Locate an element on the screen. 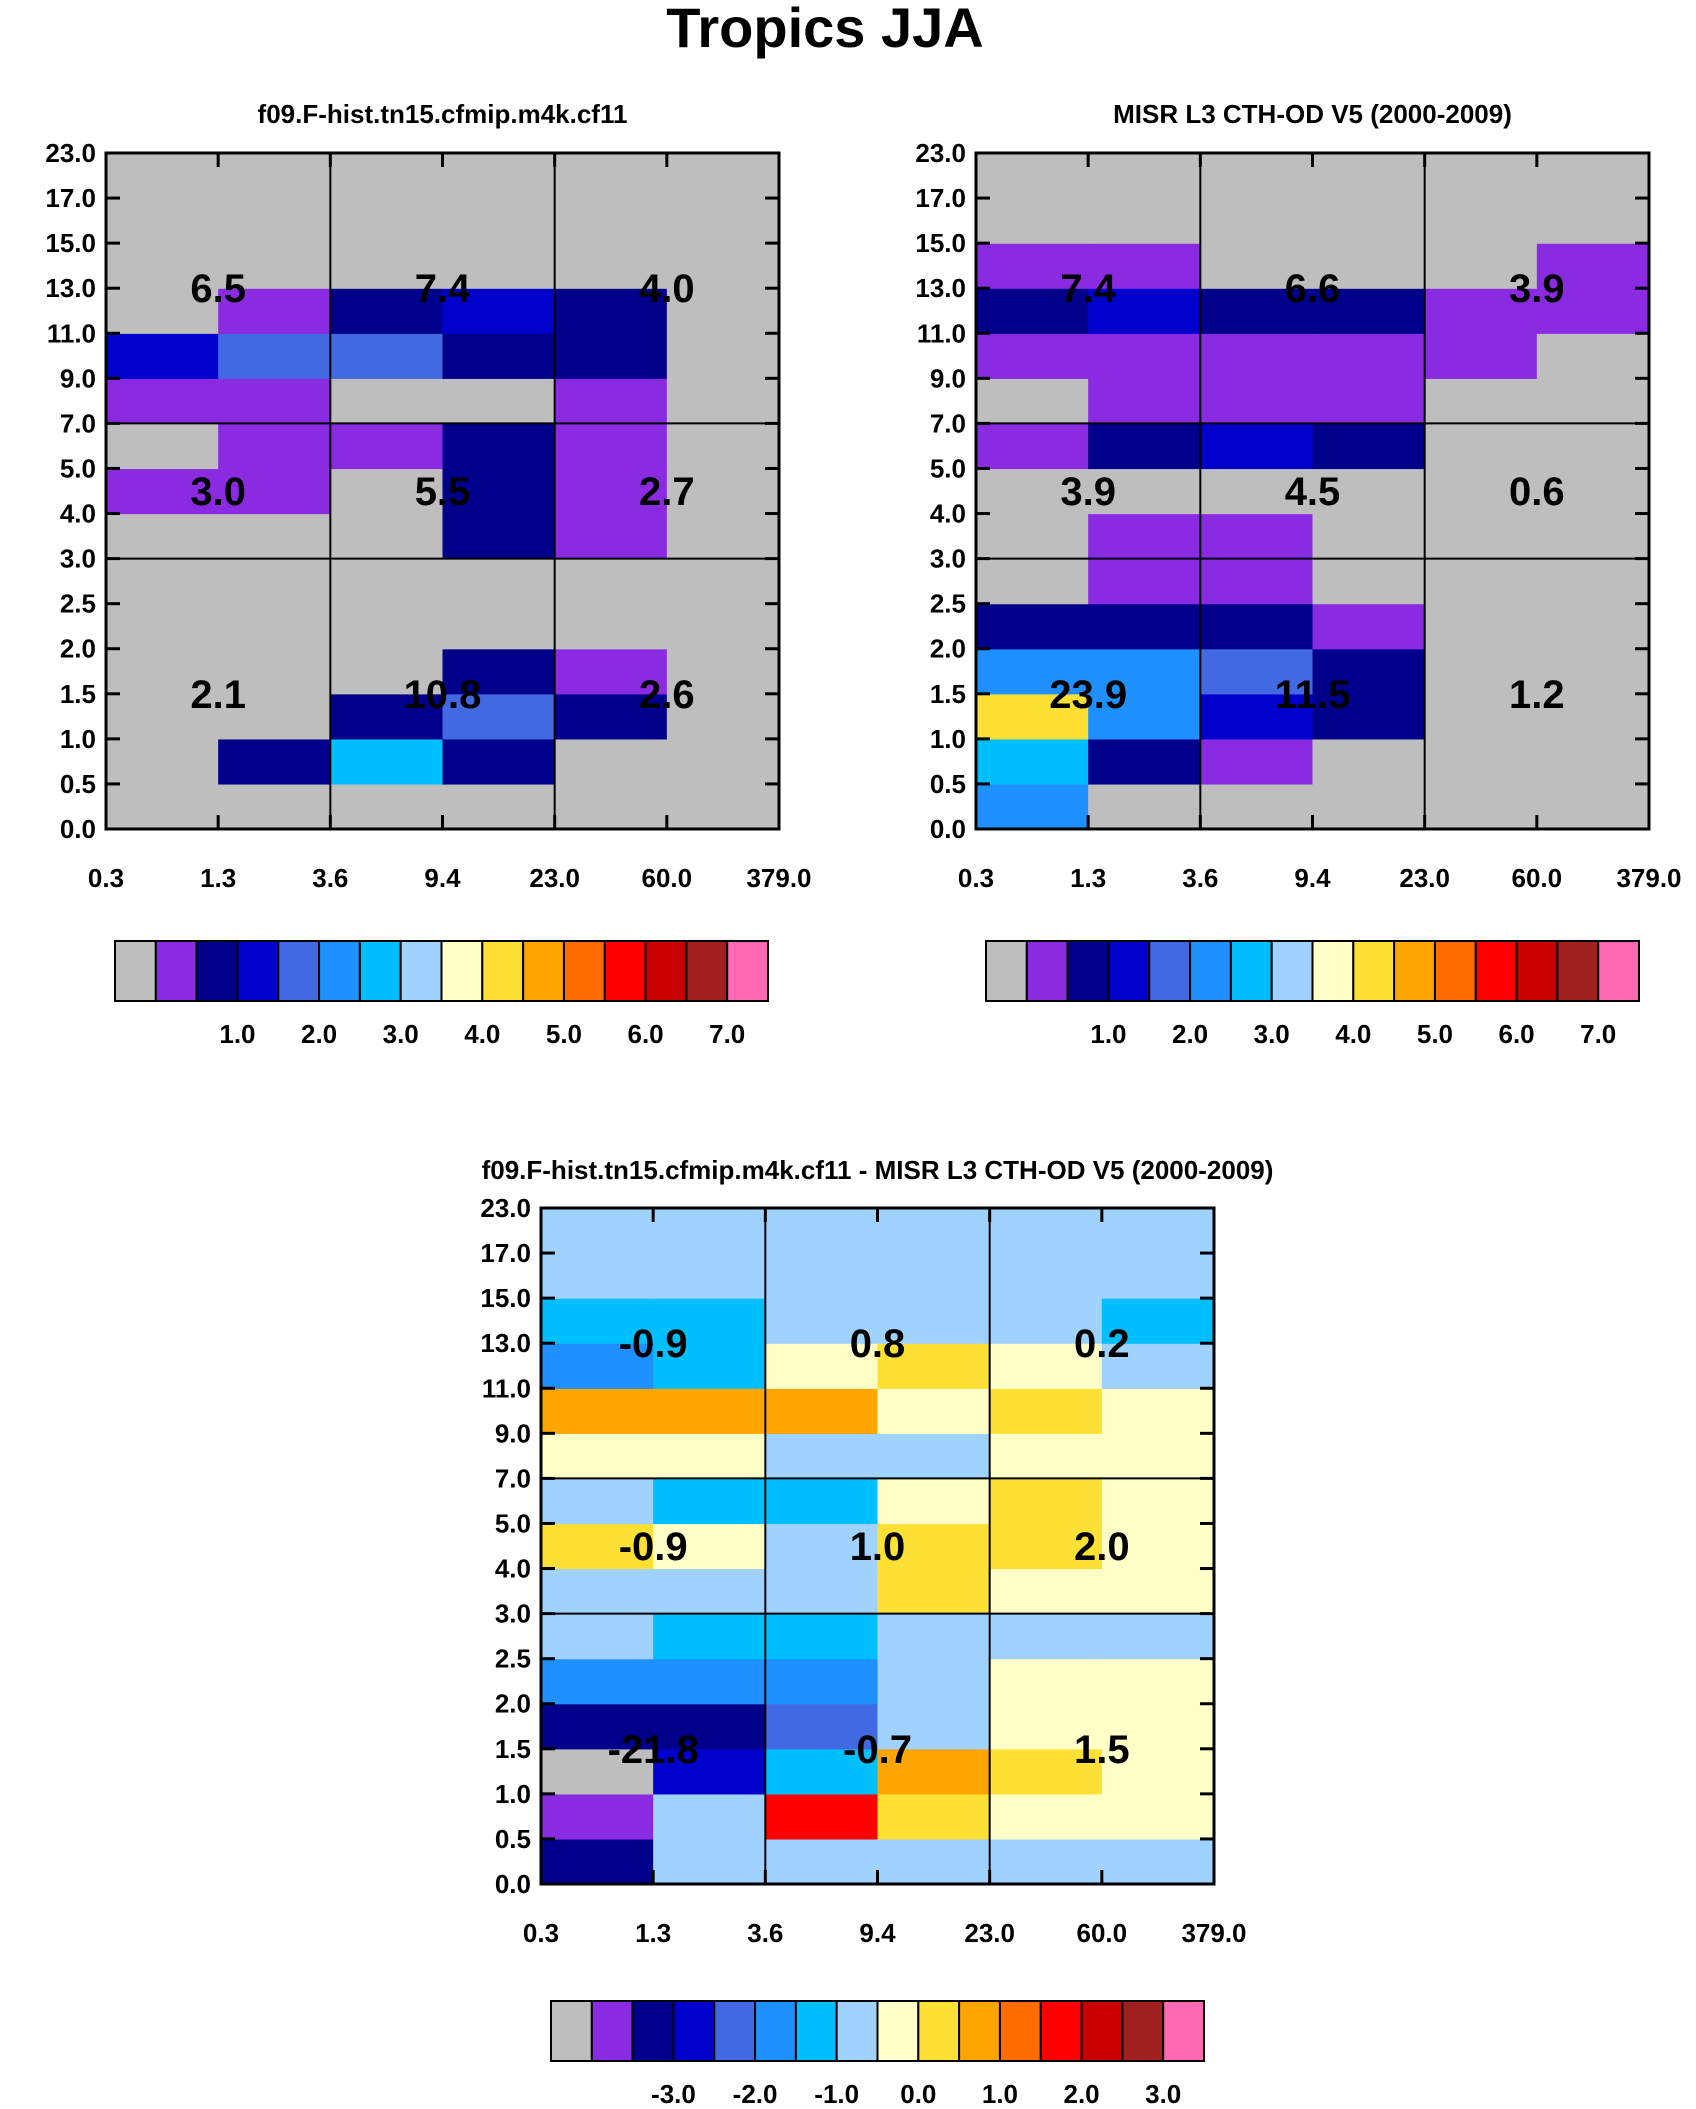  box-value-label: 2.6 is located at coordinates (667, 695).